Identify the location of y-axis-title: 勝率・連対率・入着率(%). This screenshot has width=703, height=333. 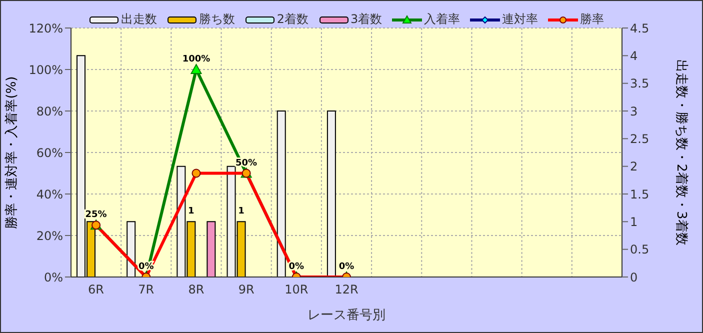
(12, 152).